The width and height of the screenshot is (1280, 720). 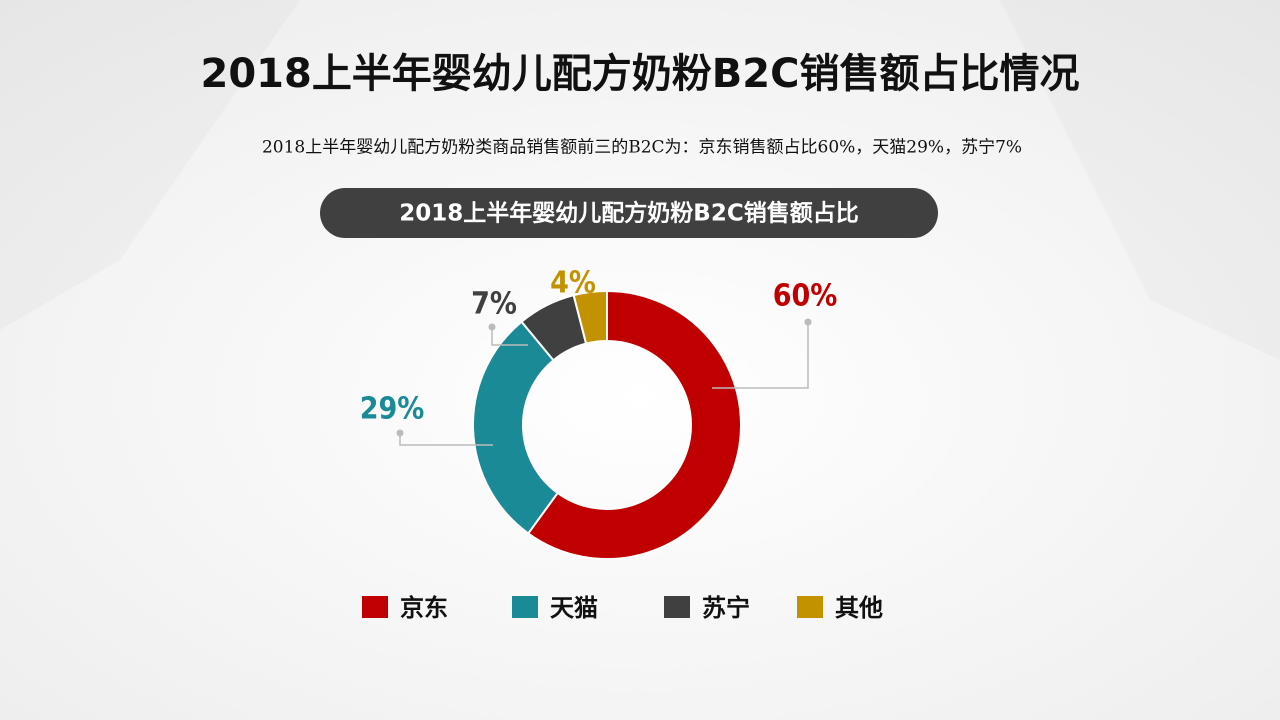 I want to click on value-label: 60%, so click(x=805, y=296).